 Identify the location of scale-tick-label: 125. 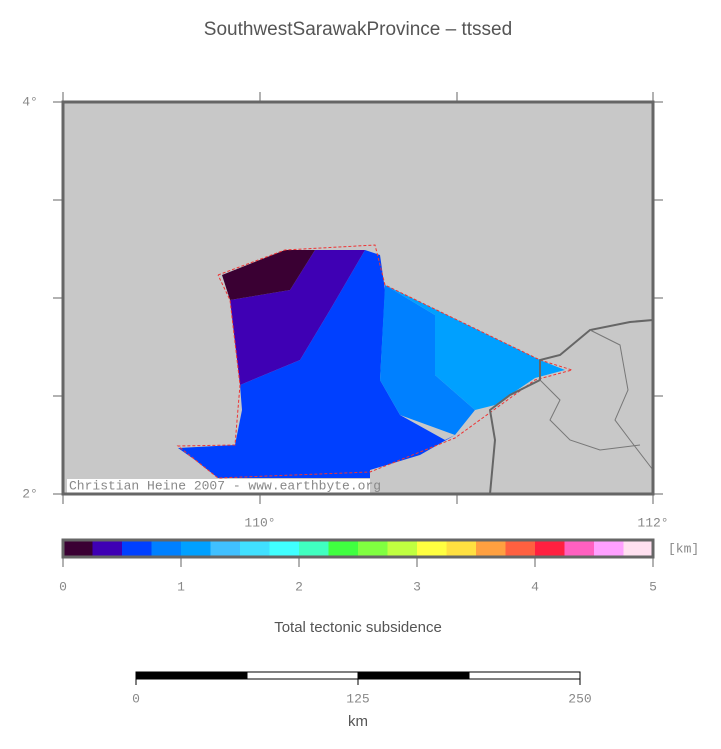
(357, 698).